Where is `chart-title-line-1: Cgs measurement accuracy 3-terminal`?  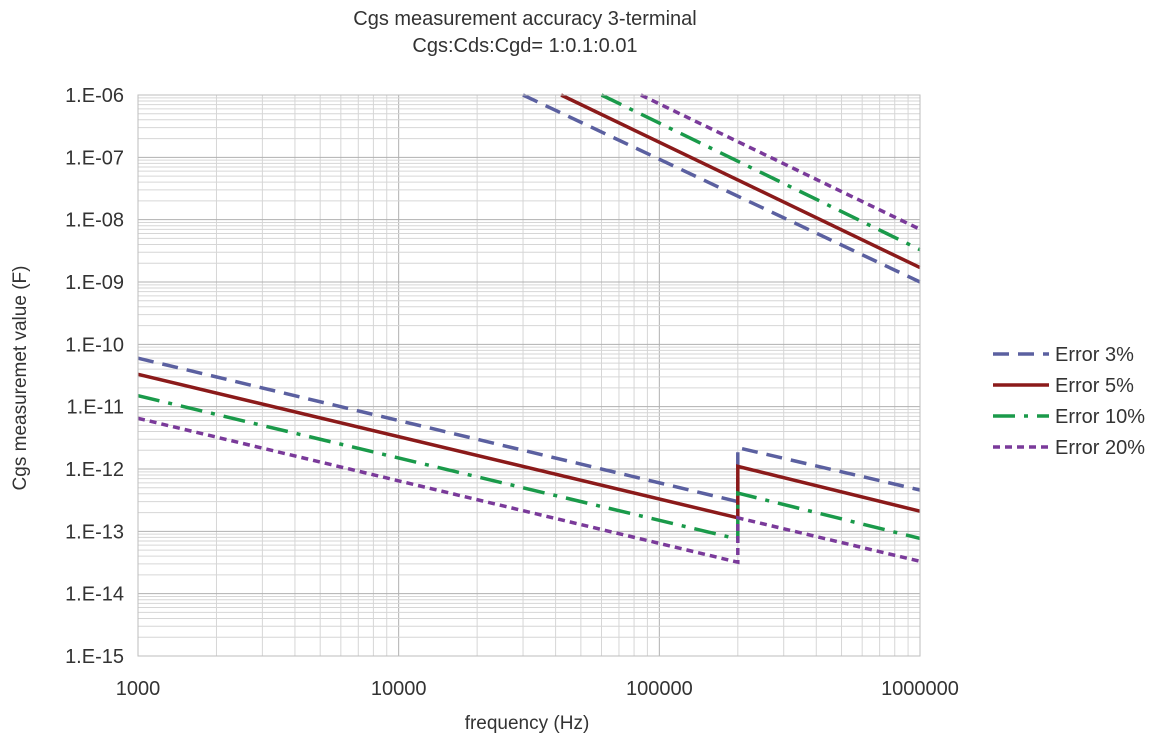 chart-title-line-1: Cgs measurement accuracy 3-terminal is located at coordinates (524, 19).